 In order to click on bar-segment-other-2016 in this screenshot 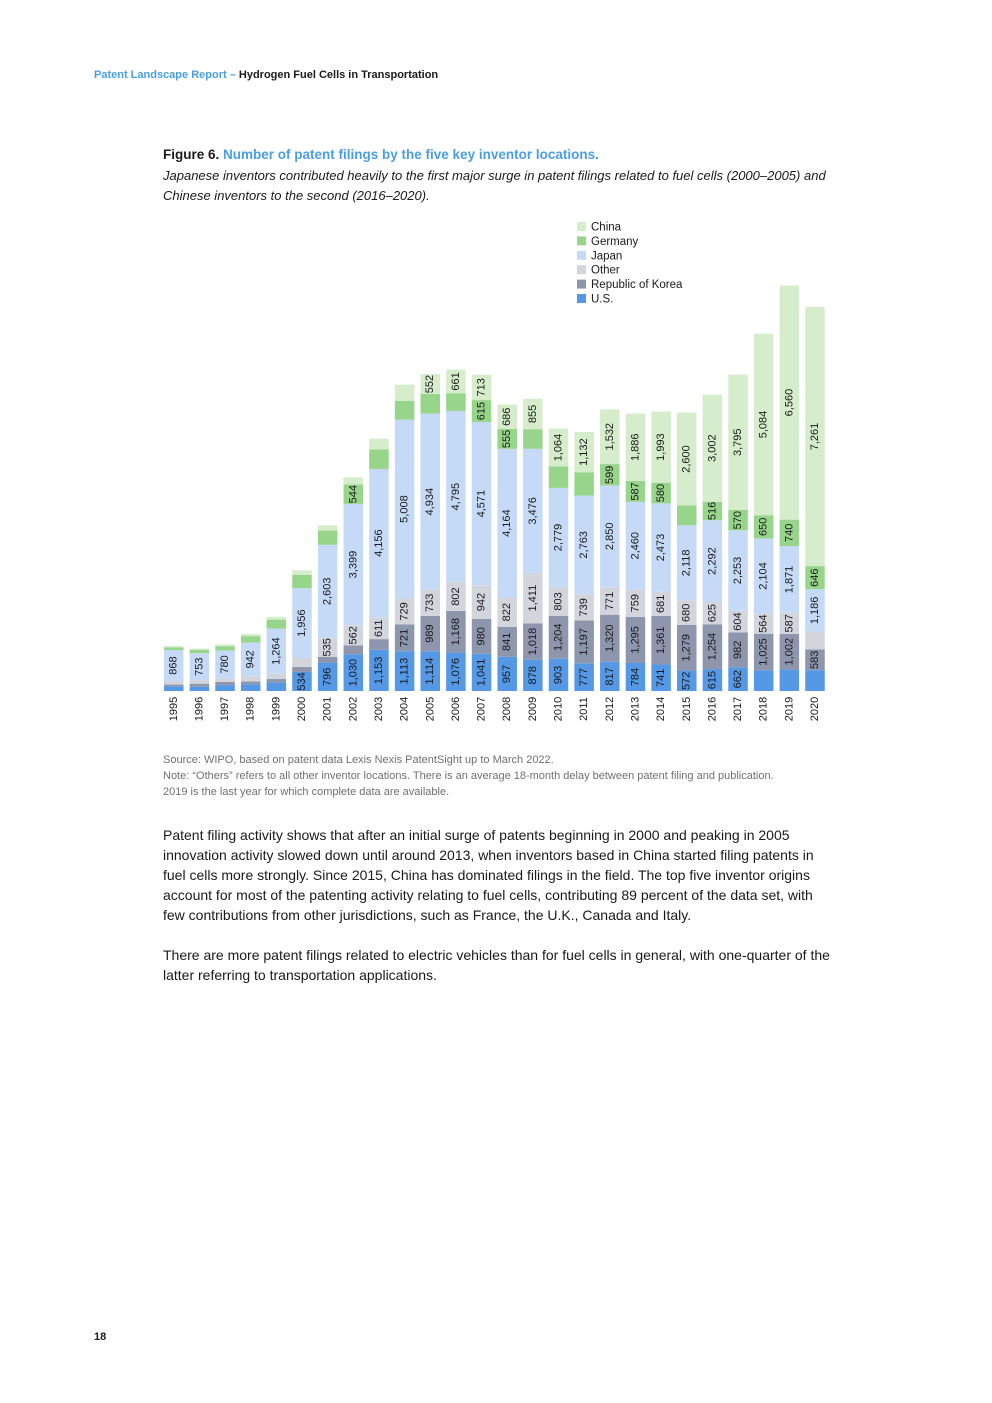, I will do `click(712, 613)`.